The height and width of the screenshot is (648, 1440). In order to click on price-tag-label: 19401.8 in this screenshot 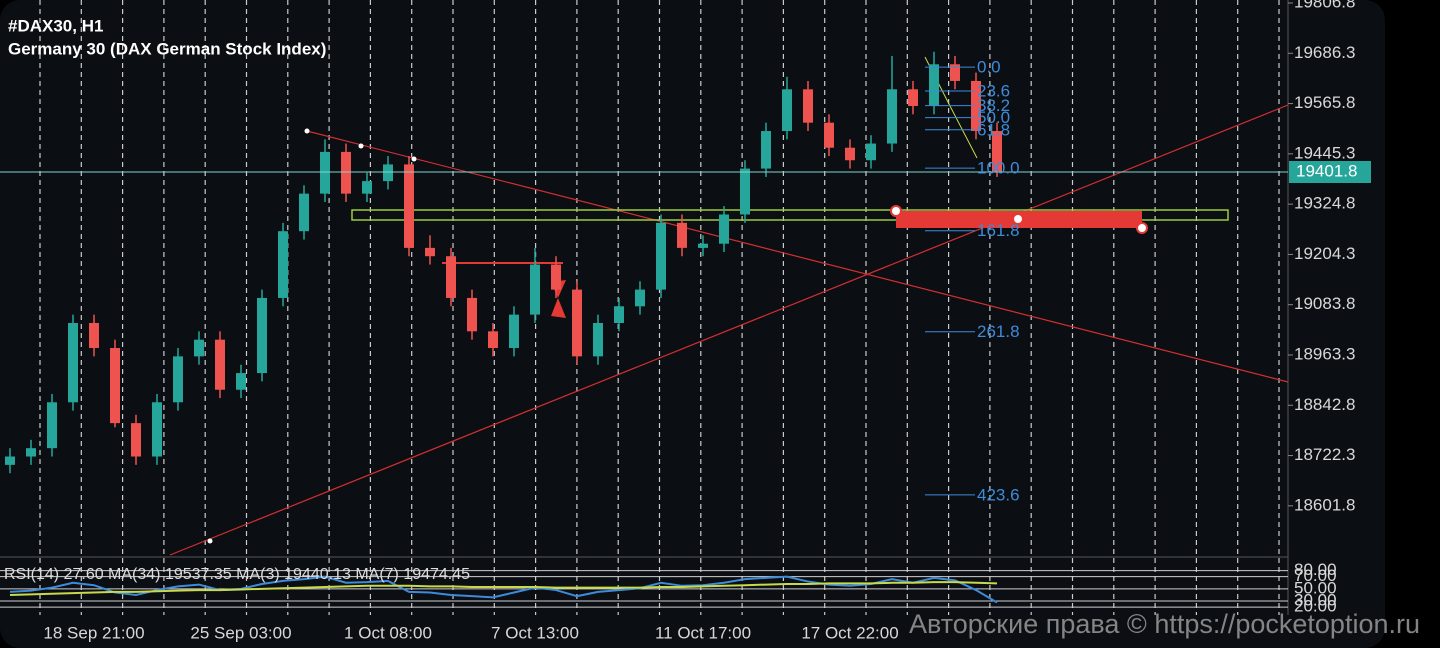, I will do `click(1326, 170)`.